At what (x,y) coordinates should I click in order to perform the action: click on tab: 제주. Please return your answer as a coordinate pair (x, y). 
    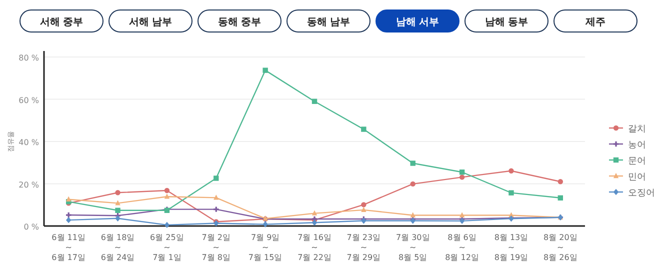
    Looking at the image, I should click on (596, 21).